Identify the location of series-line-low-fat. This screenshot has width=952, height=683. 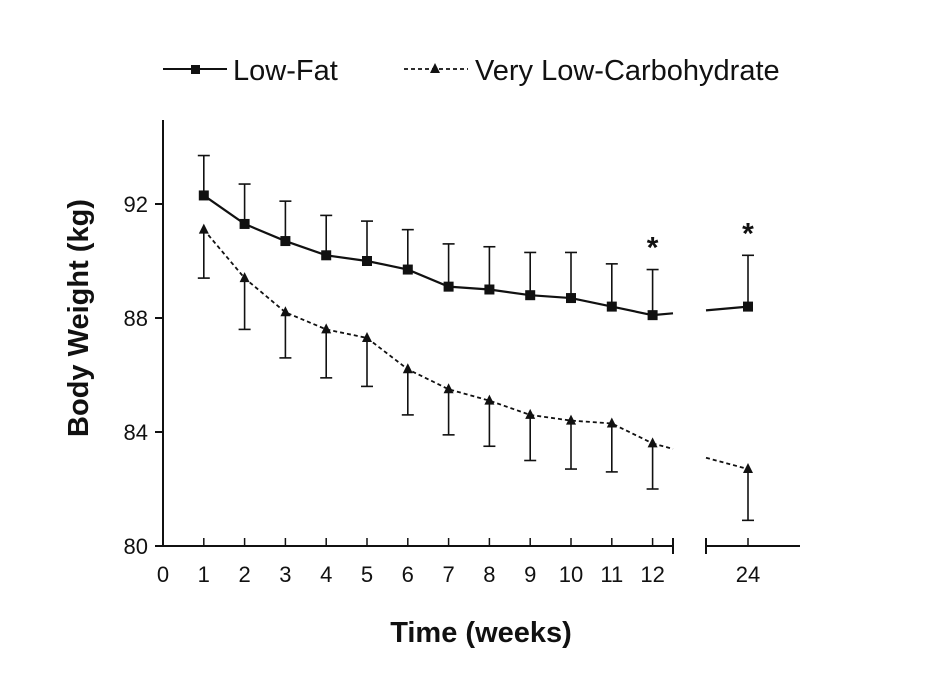
(428, 255).